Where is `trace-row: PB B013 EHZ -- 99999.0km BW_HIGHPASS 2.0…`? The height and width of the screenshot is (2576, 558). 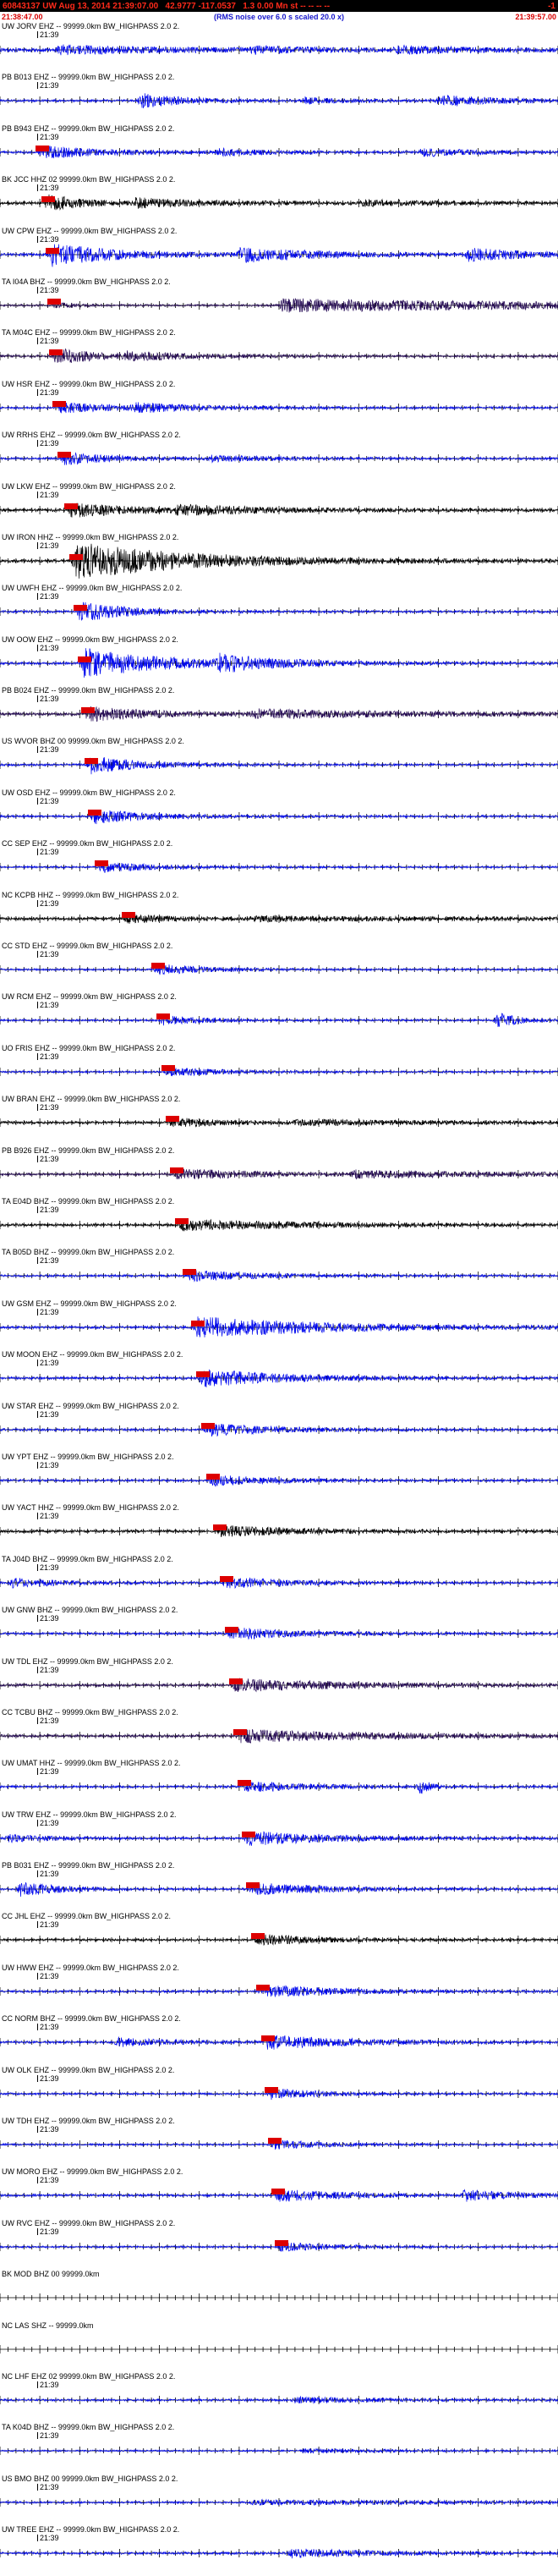
trace-row: PB B013 EHZ -- 99999.0km BW_HIGHPASS 2.0… is located at coordinates (279, 98).